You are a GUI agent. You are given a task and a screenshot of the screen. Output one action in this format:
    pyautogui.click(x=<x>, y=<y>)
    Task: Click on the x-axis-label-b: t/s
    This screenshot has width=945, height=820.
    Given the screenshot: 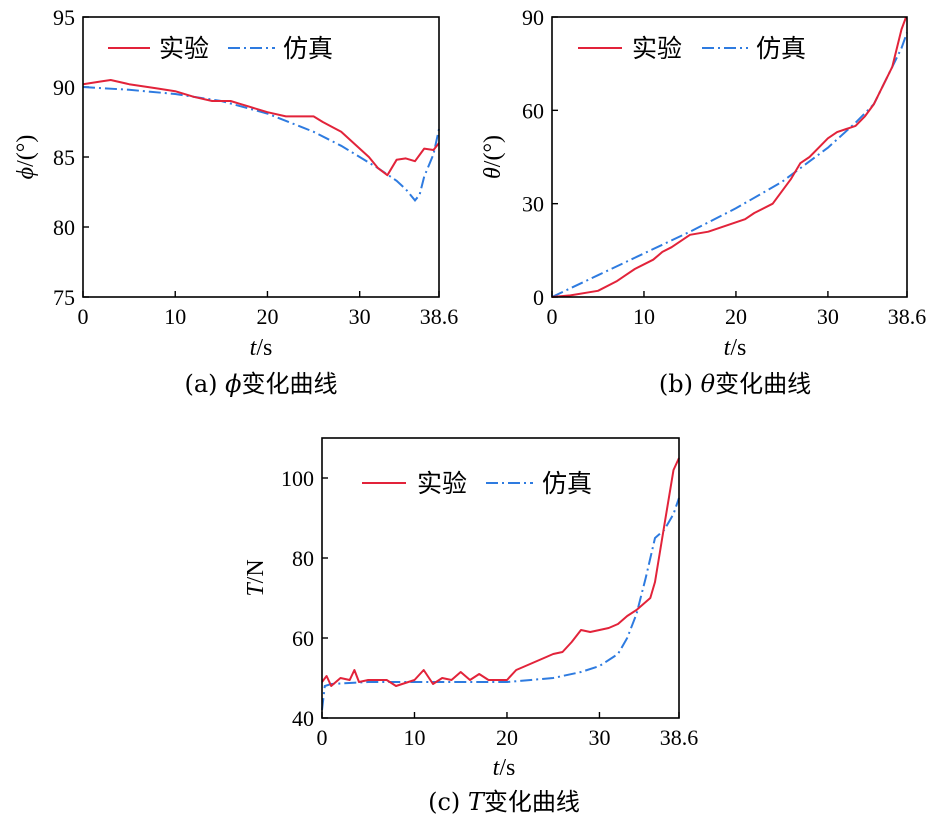 What is the action you would take?
    pyautogui.click(x=735, y=348)
    